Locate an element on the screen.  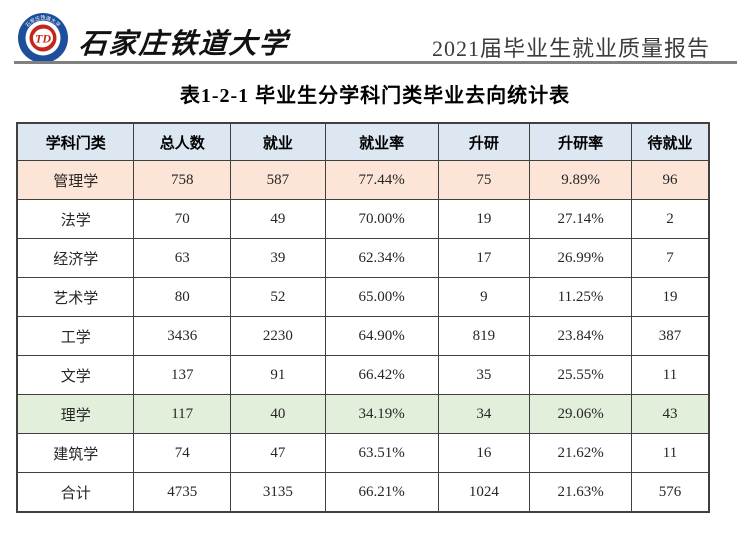
table-cell: 40 is located at coordinates (277, 414).